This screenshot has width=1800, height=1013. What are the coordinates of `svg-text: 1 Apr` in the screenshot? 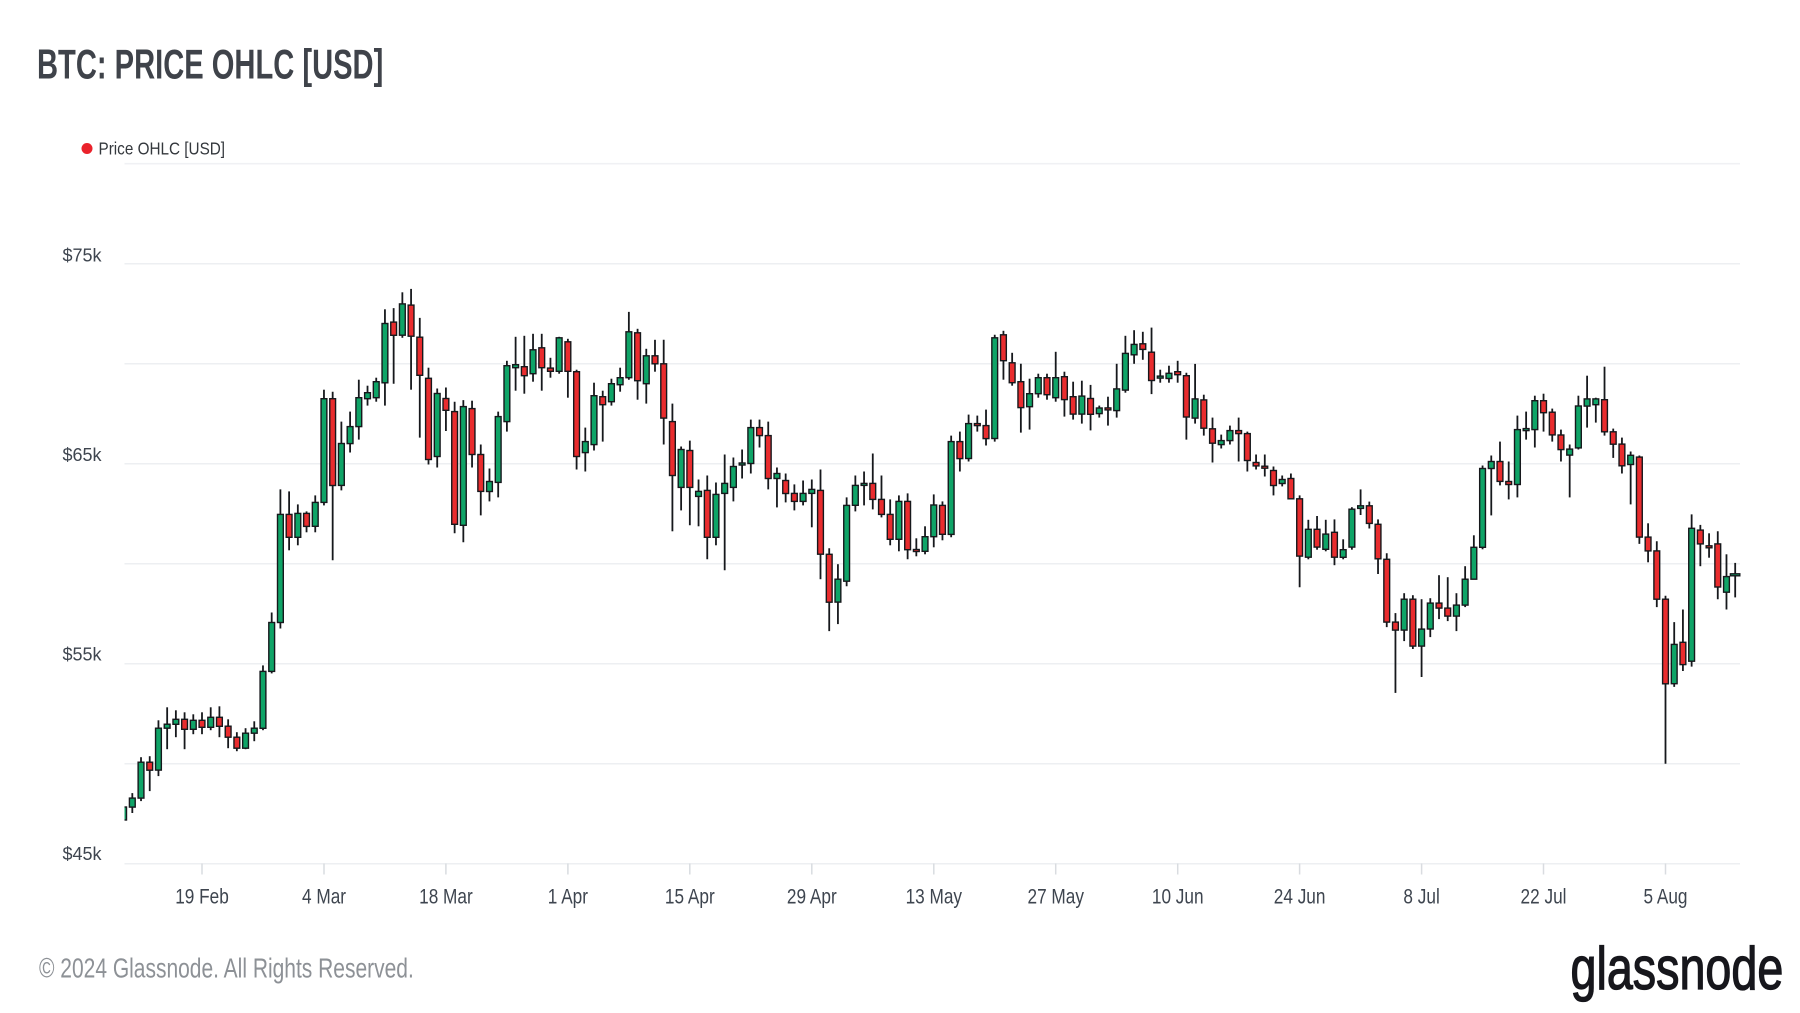 It's located at (568, 897).